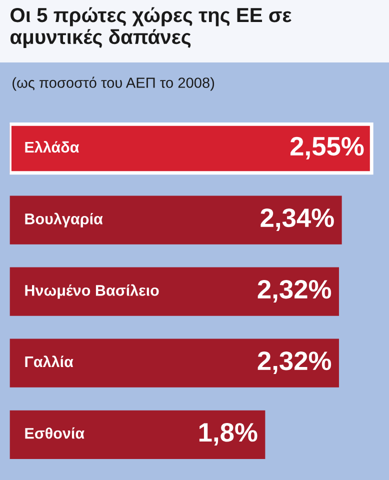 The height and width of the screenshot is (480, 389). Describe the element at coordinates (113, 83) in the screenshot. I see `chart-subtitle: (ως ποσοστό του ΑΕΠ το 2008)` at that location.